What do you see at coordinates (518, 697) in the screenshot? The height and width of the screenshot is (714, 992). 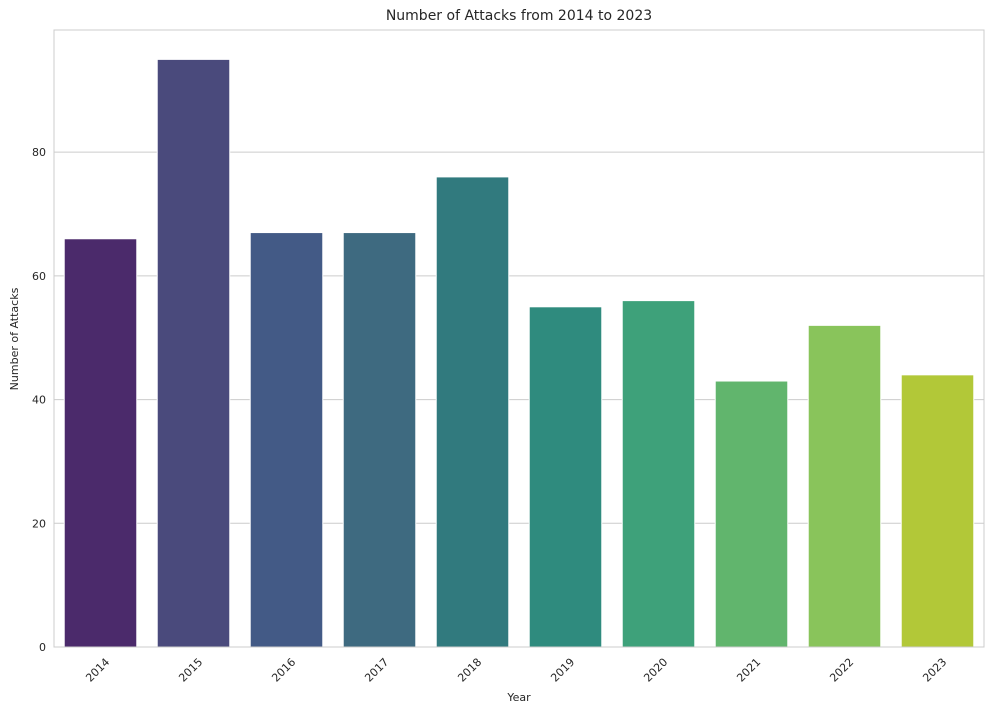 I see `x-axis-label: Year` at bounding box center [518, 697].